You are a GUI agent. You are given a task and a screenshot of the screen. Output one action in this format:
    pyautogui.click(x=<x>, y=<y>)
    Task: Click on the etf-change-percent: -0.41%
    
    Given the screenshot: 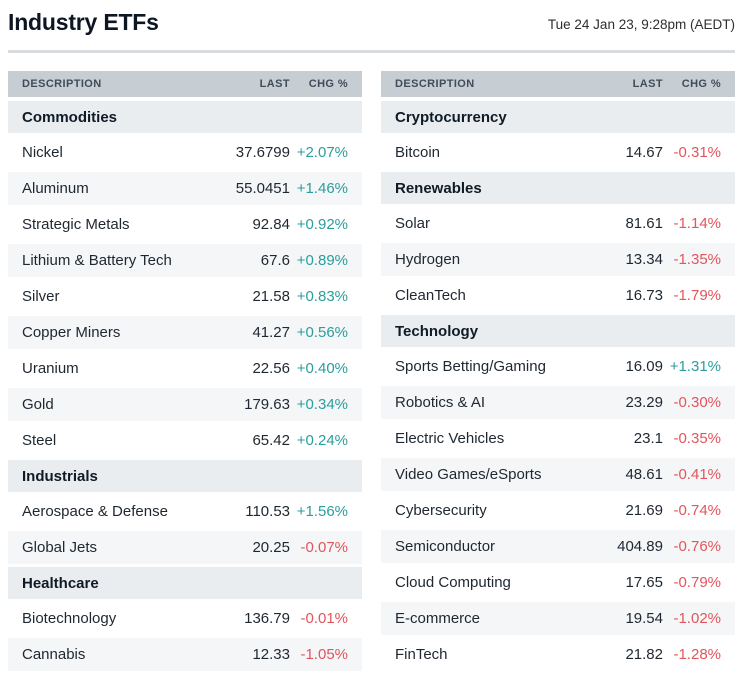 What is the action you would take?
    pyautogui.click(x=697, y=474)
    